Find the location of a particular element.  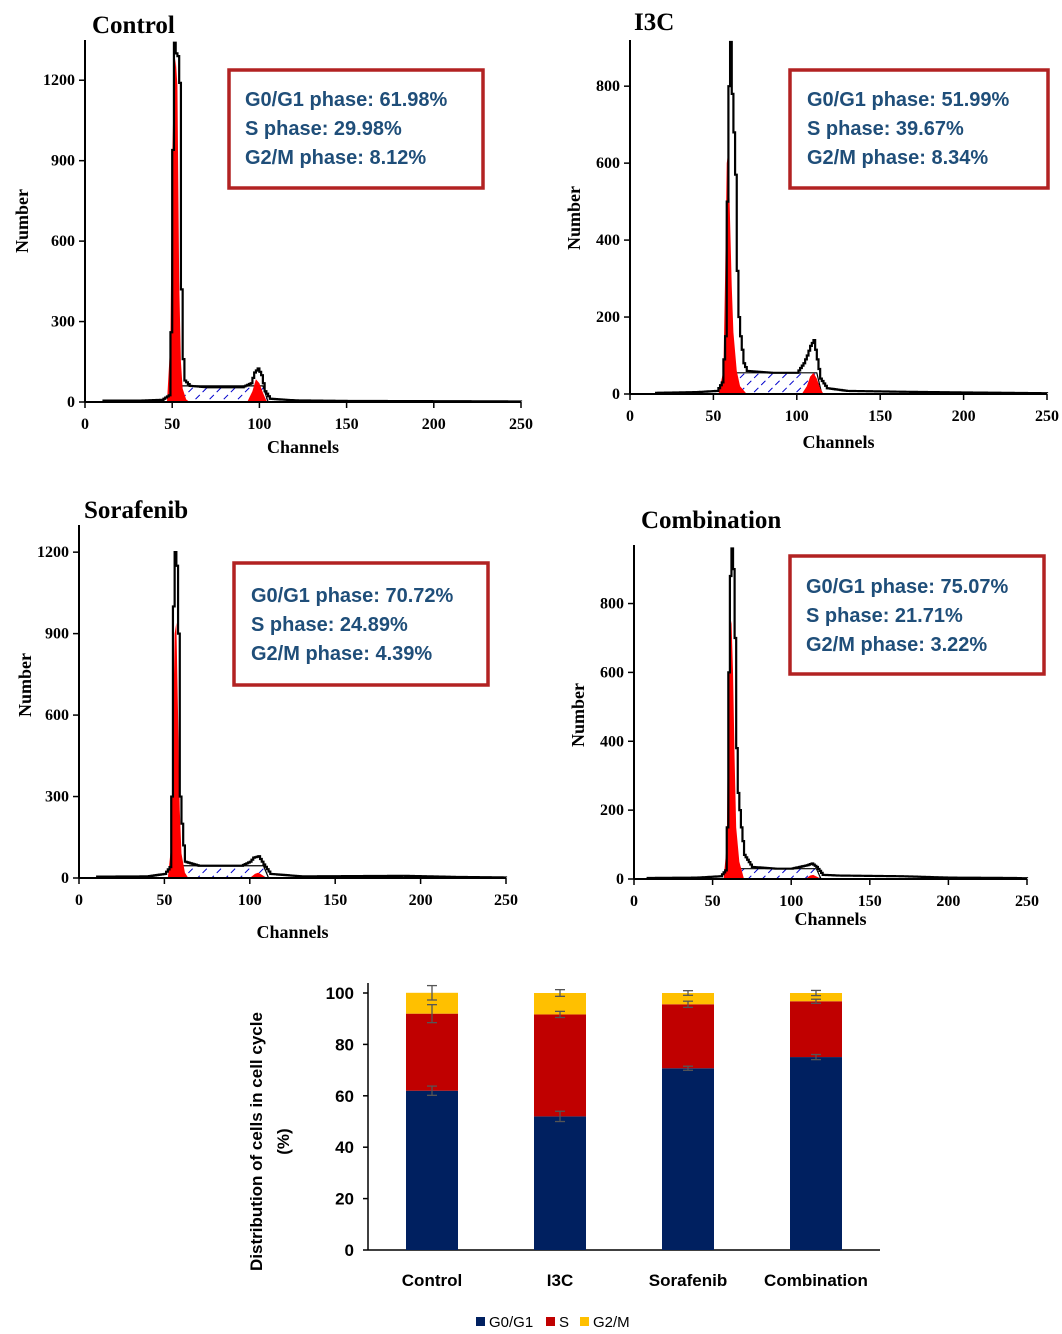

phase-annotation-line: G0/G1 phase: 61.98% is located at coordinates (346, 100).